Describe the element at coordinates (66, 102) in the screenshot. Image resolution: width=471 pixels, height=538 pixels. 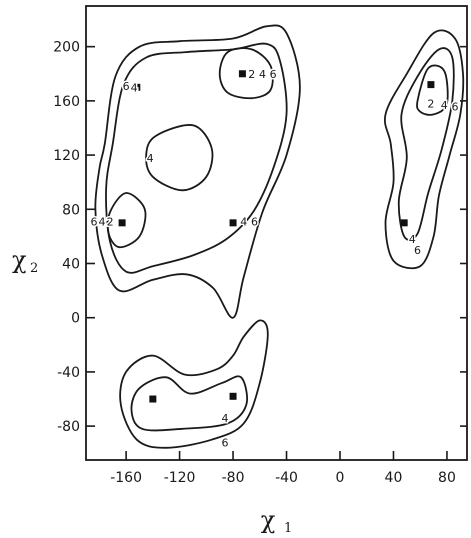
I see `y-tick-label-6: 160` at that location.